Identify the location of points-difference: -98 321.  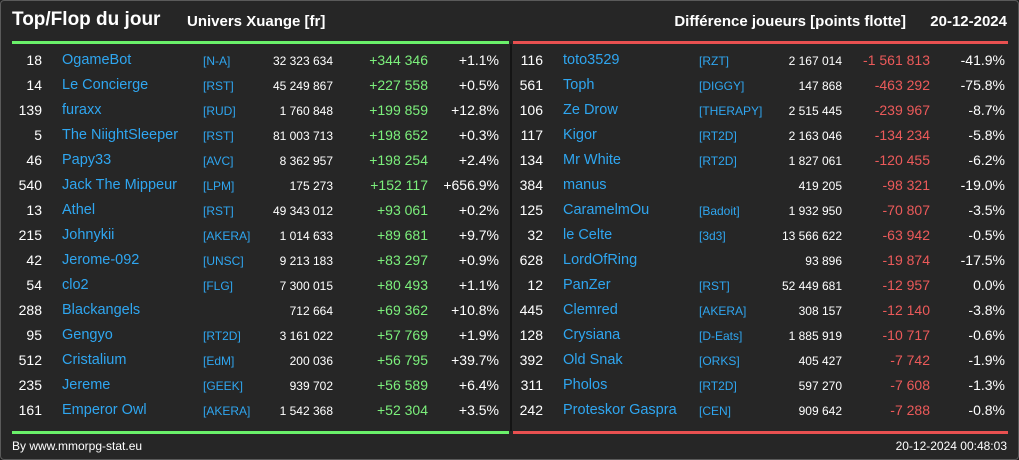
(906, 185).